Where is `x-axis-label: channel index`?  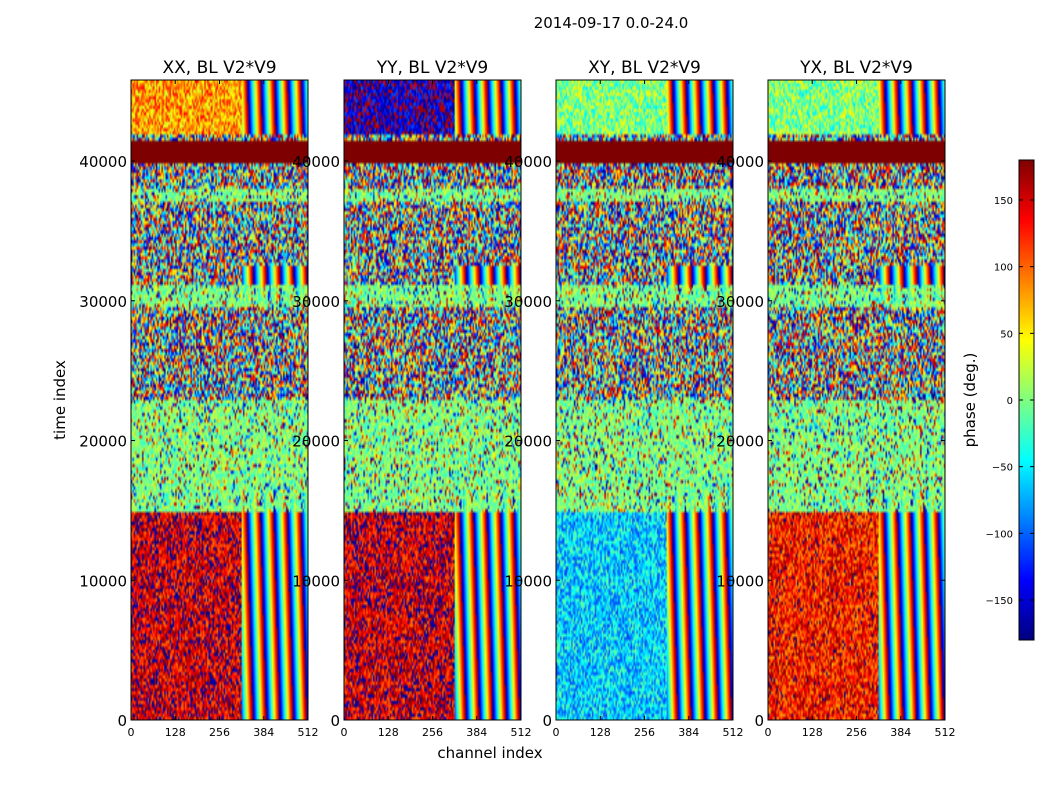
x-axis-label: channel index is located at coordinates (489, 753).